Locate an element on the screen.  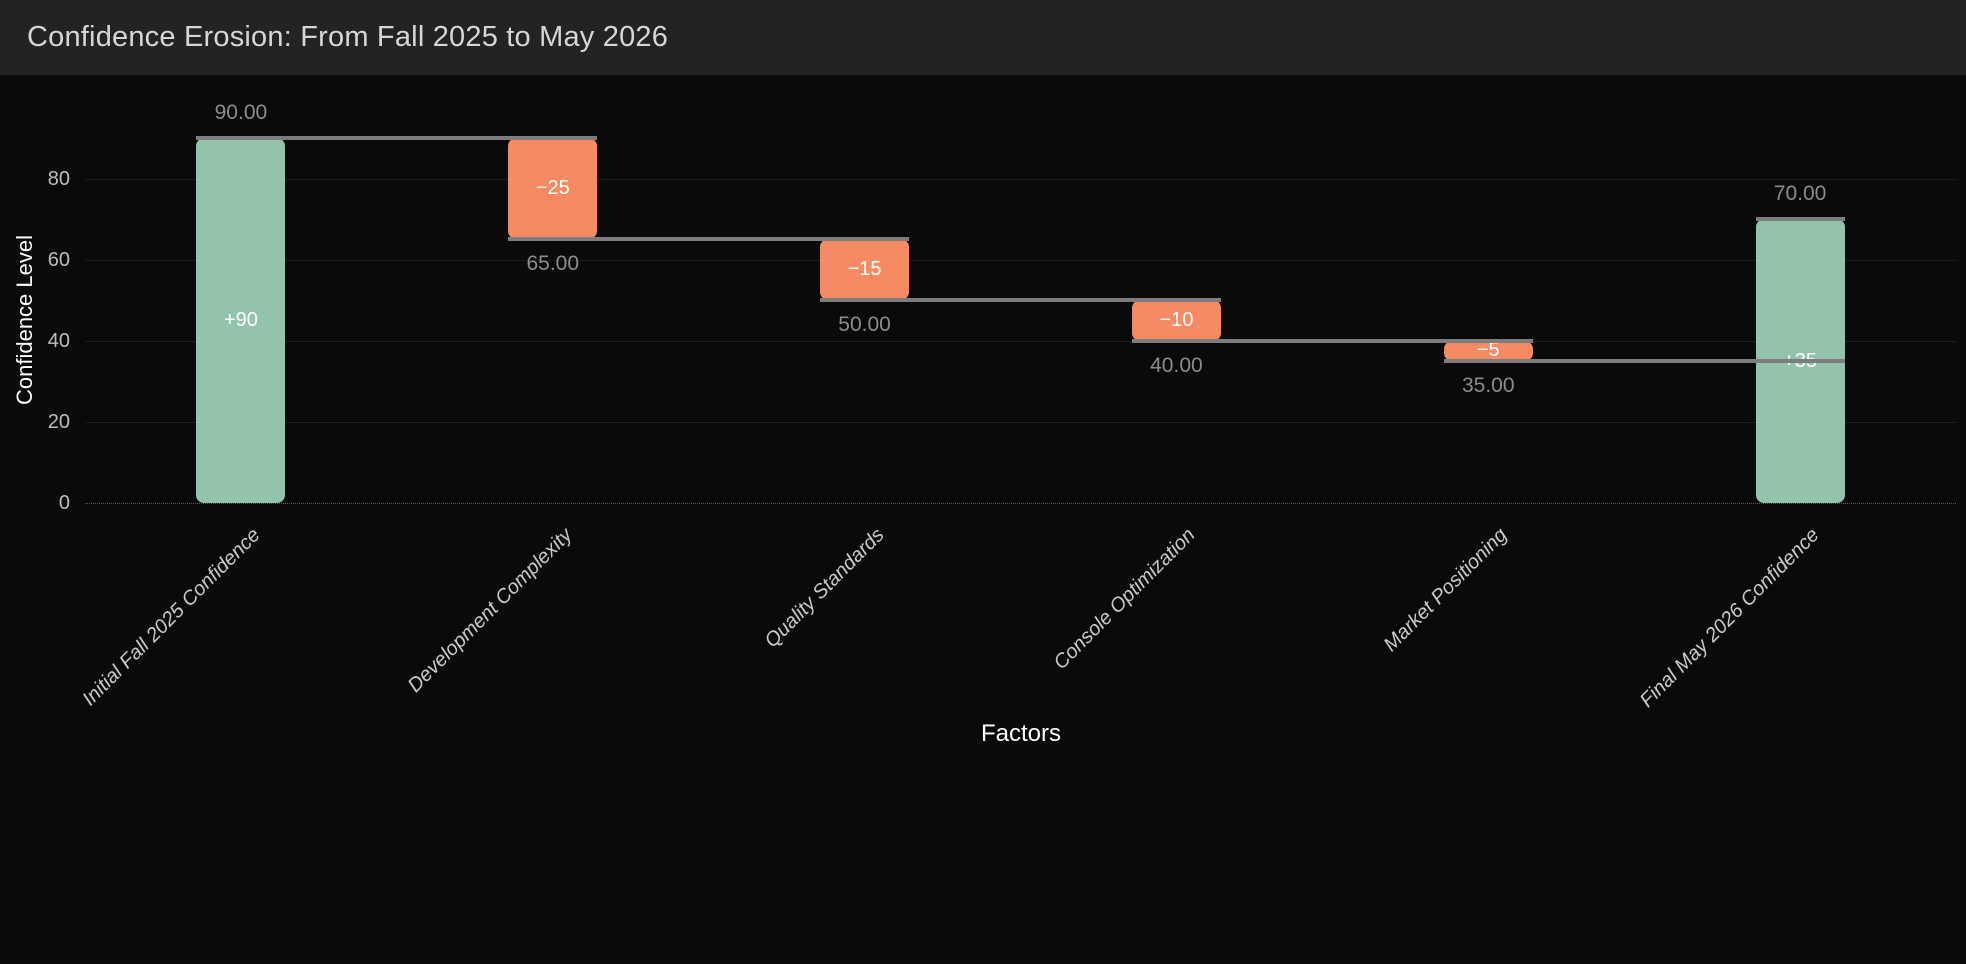
y-axis-title: Confidence Level is located at coordinates (24, 320).